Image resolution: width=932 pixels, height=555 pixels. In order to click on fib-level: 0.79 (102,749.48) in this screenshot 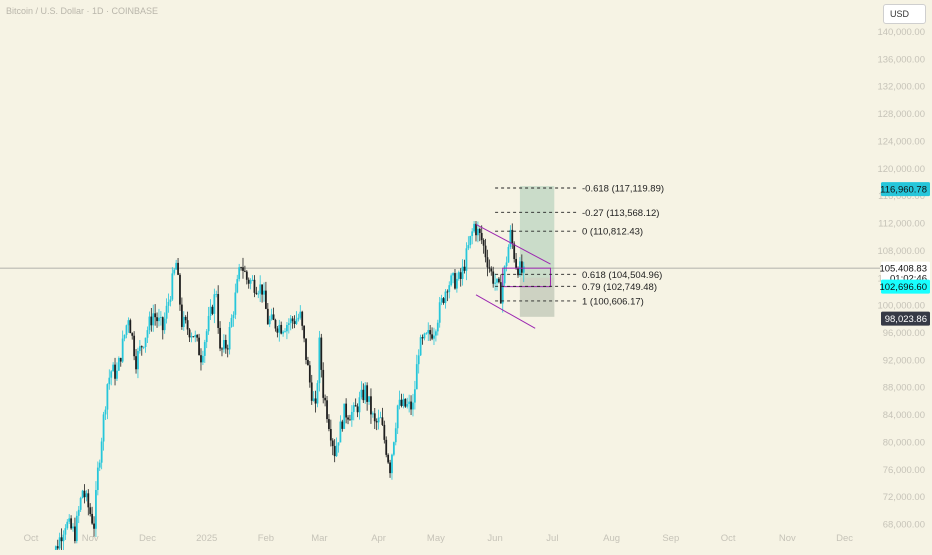, I will do `click(576, 287)`.